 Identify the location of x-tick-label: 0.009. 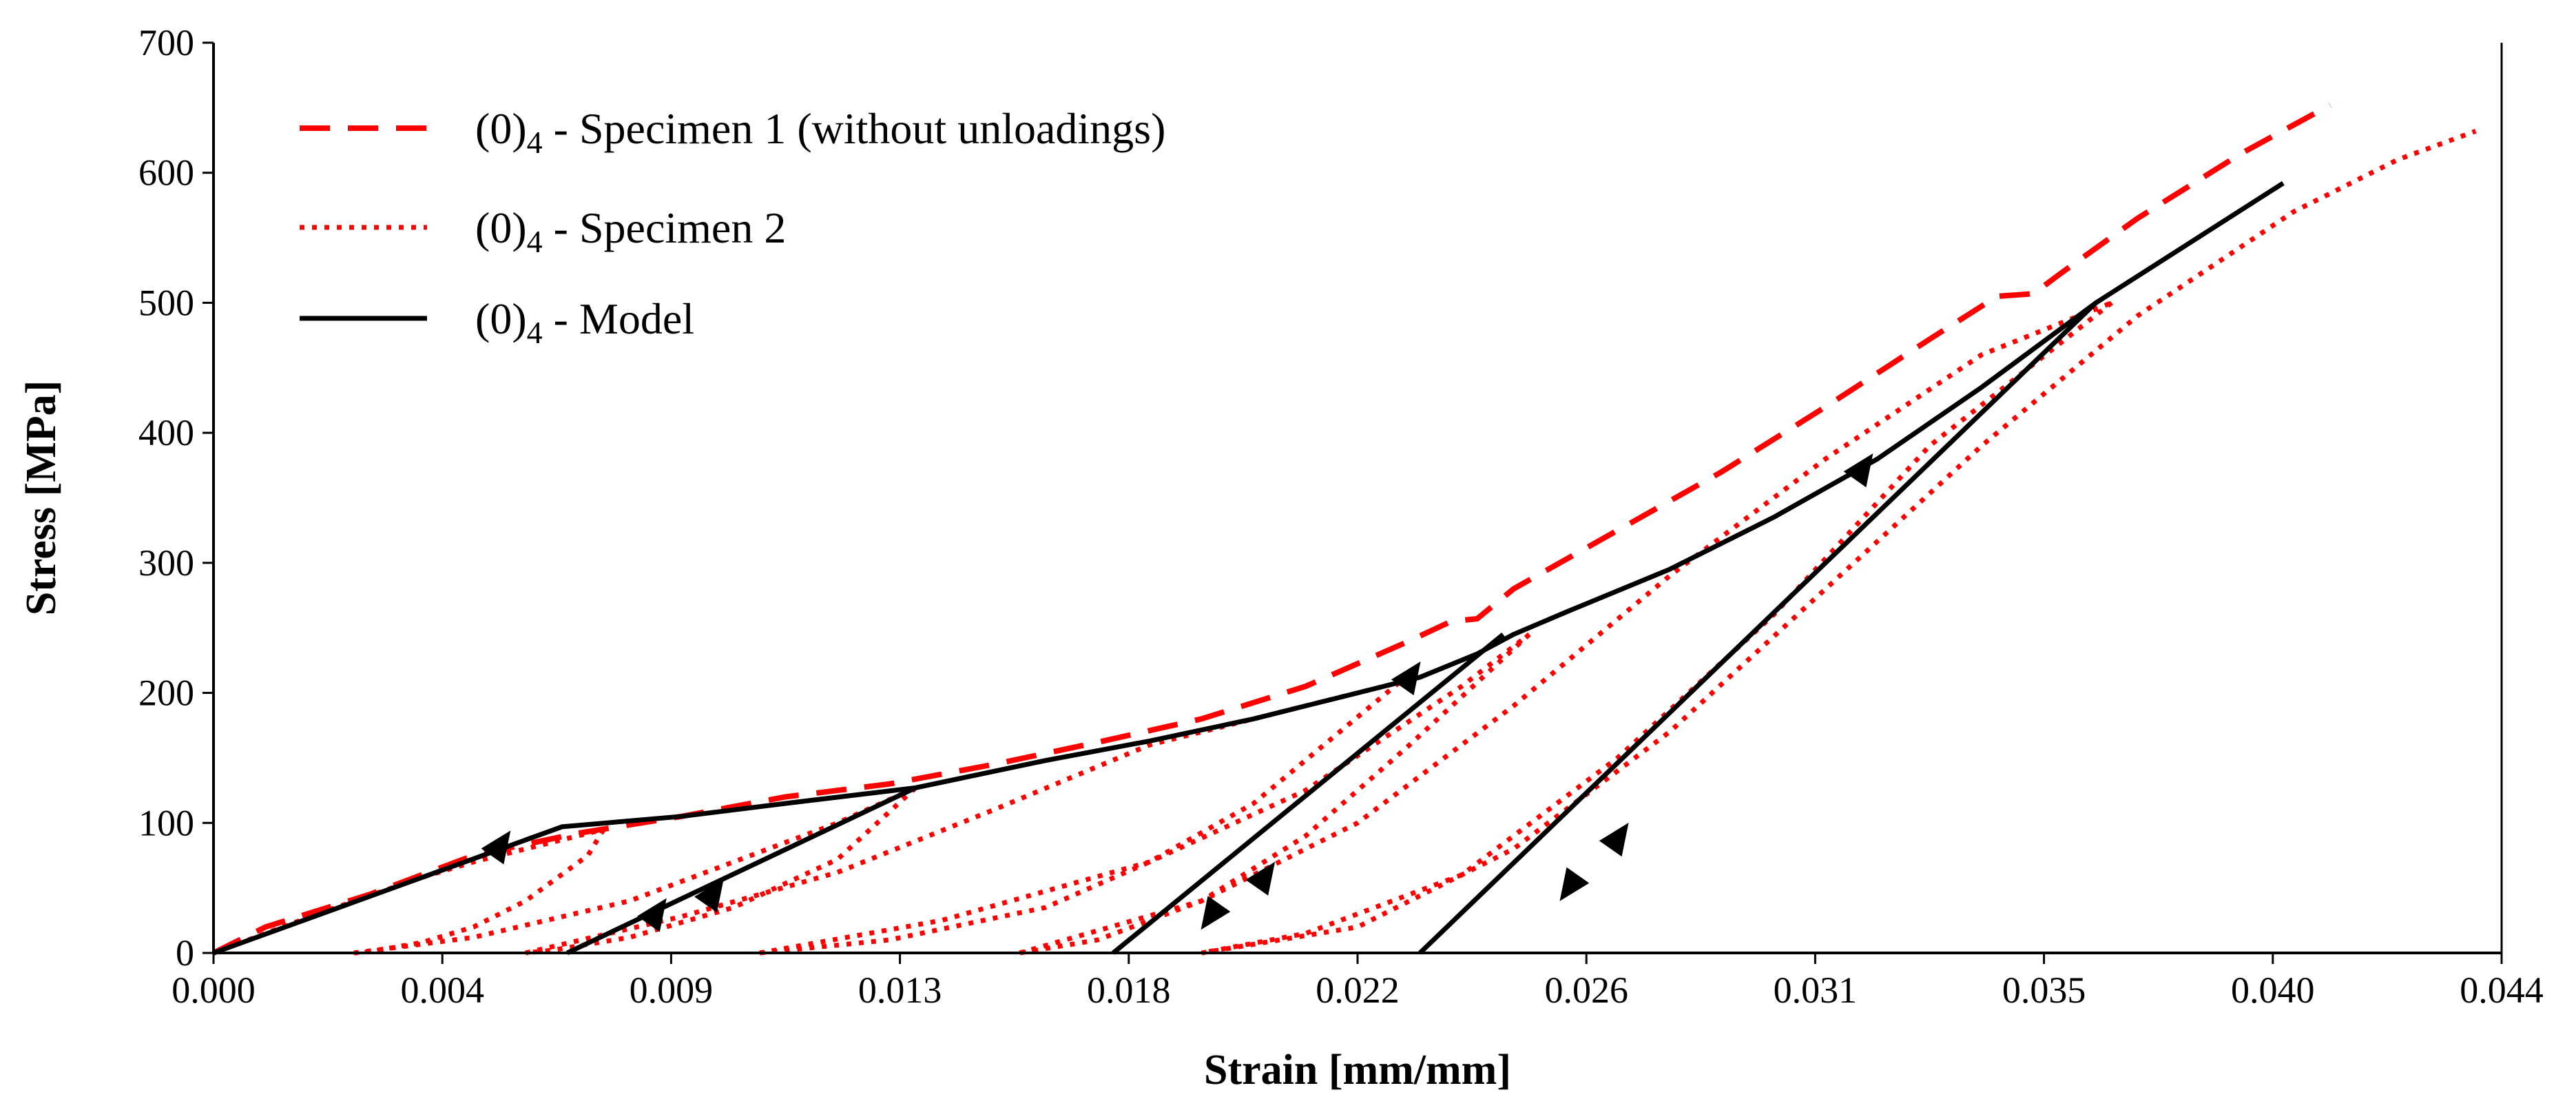
(672, 990).